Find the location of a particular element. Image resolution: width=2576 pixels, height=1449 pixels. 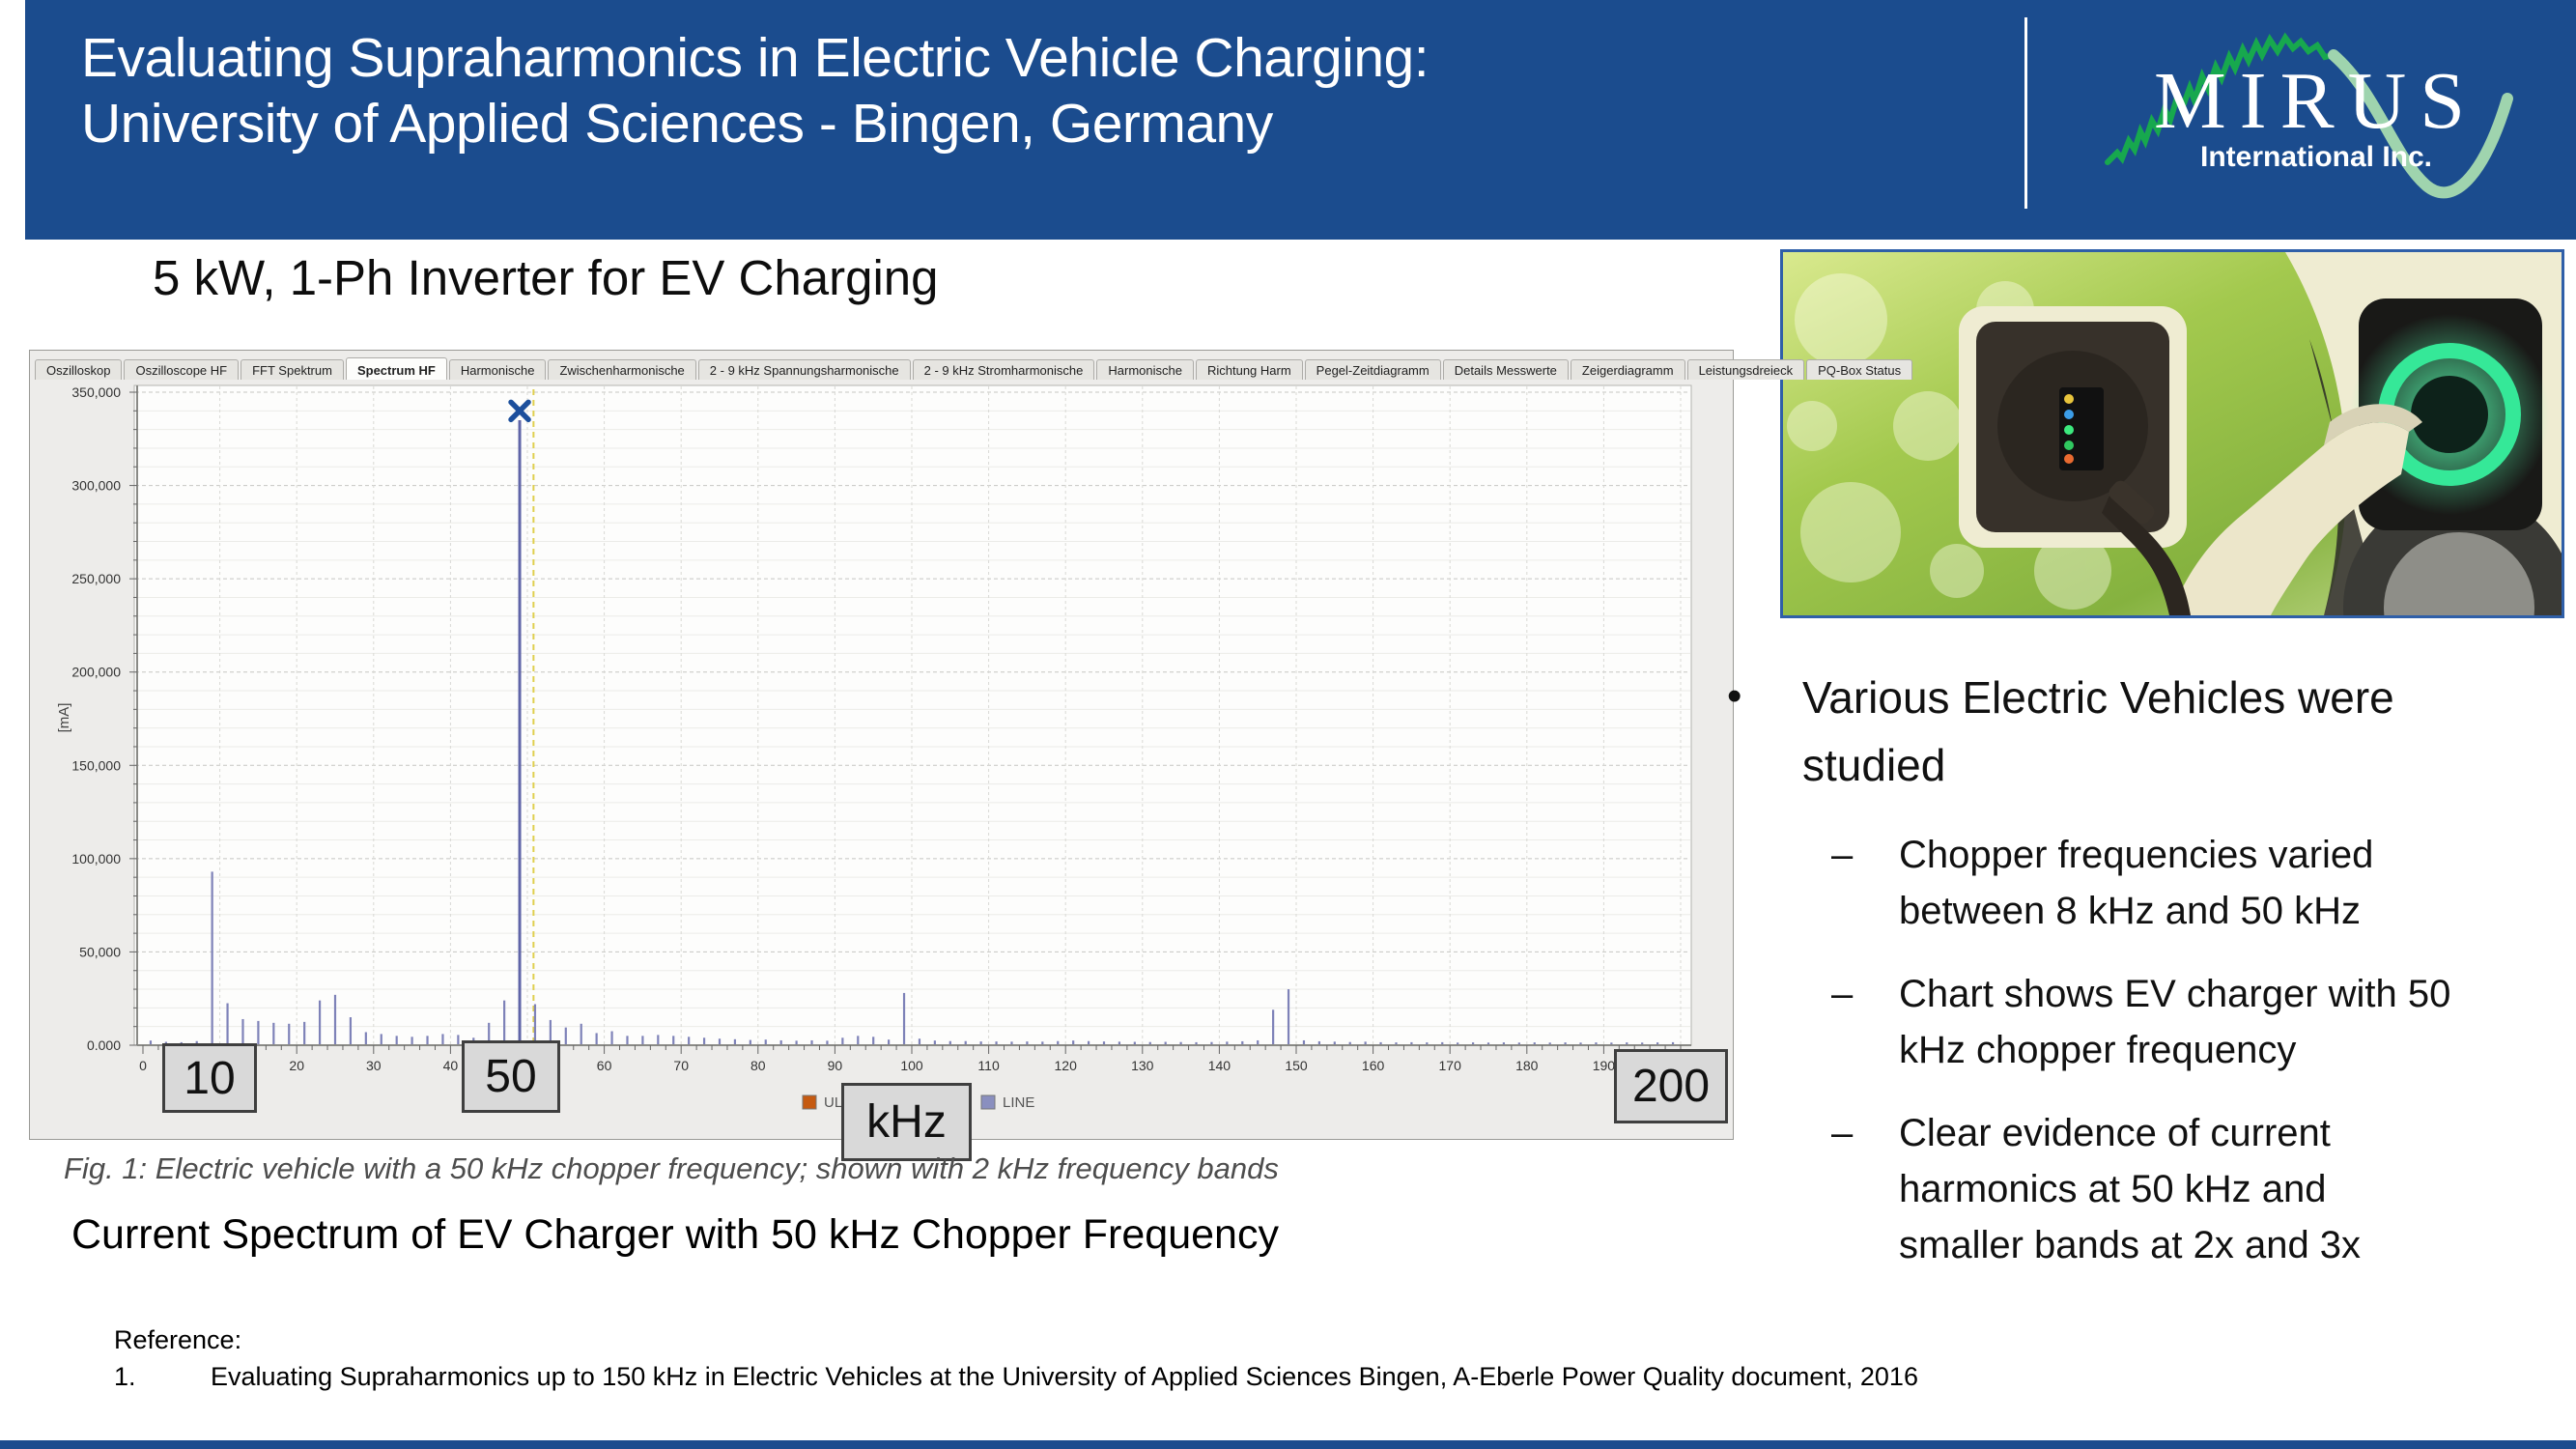

svg-text: 350,000 is located at coordinates (96, 392).